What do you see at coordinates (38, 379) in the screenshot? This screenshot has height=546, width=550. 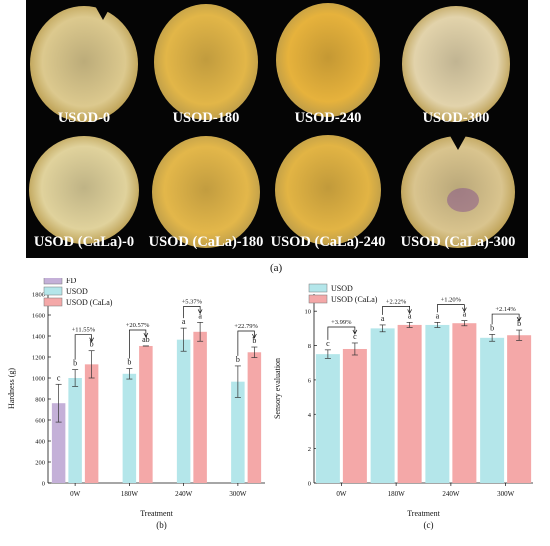 I see `y-tick-label: 1000` at bounding box center [38, 379].